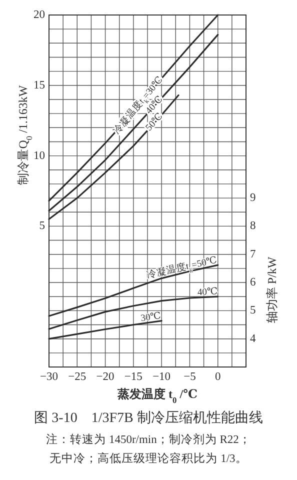  Describe the element at coordinates (42, 226) in the screenshot. I see `y-tick-label: 5` at that location.